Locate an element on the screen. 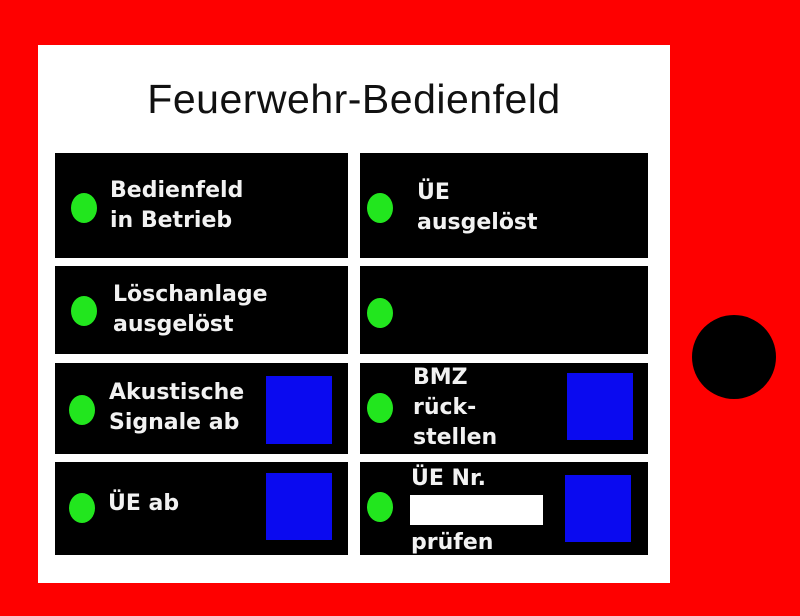 This screenshot has height=616, width=800. cell-loeschanlage-ausgeloest: Löschanlage ausgelöst is located at coordinates (201, 310).